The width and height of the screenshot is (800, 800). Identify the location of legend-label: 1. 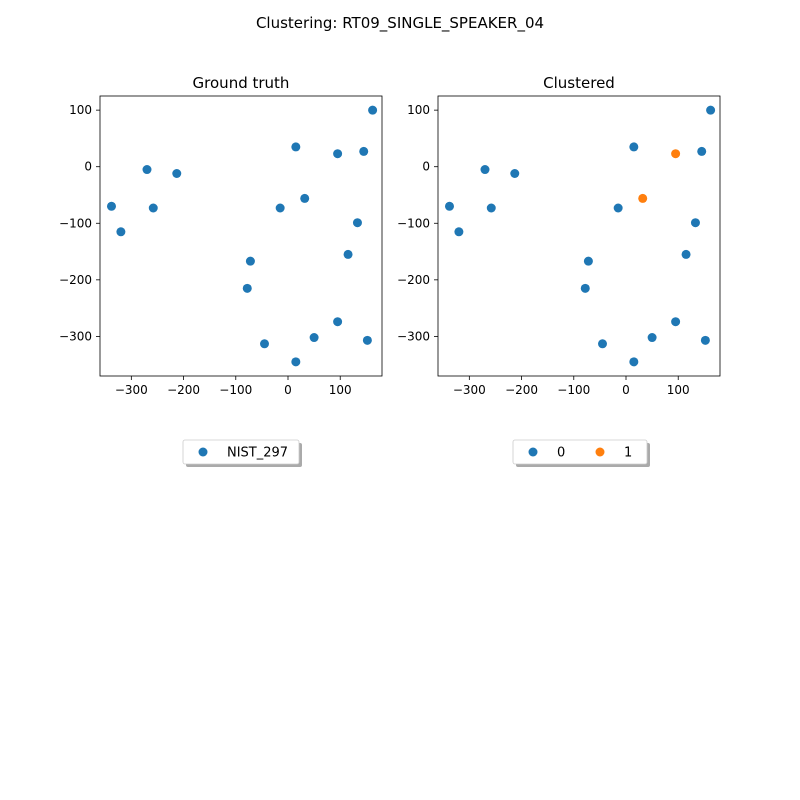
(628, 453).